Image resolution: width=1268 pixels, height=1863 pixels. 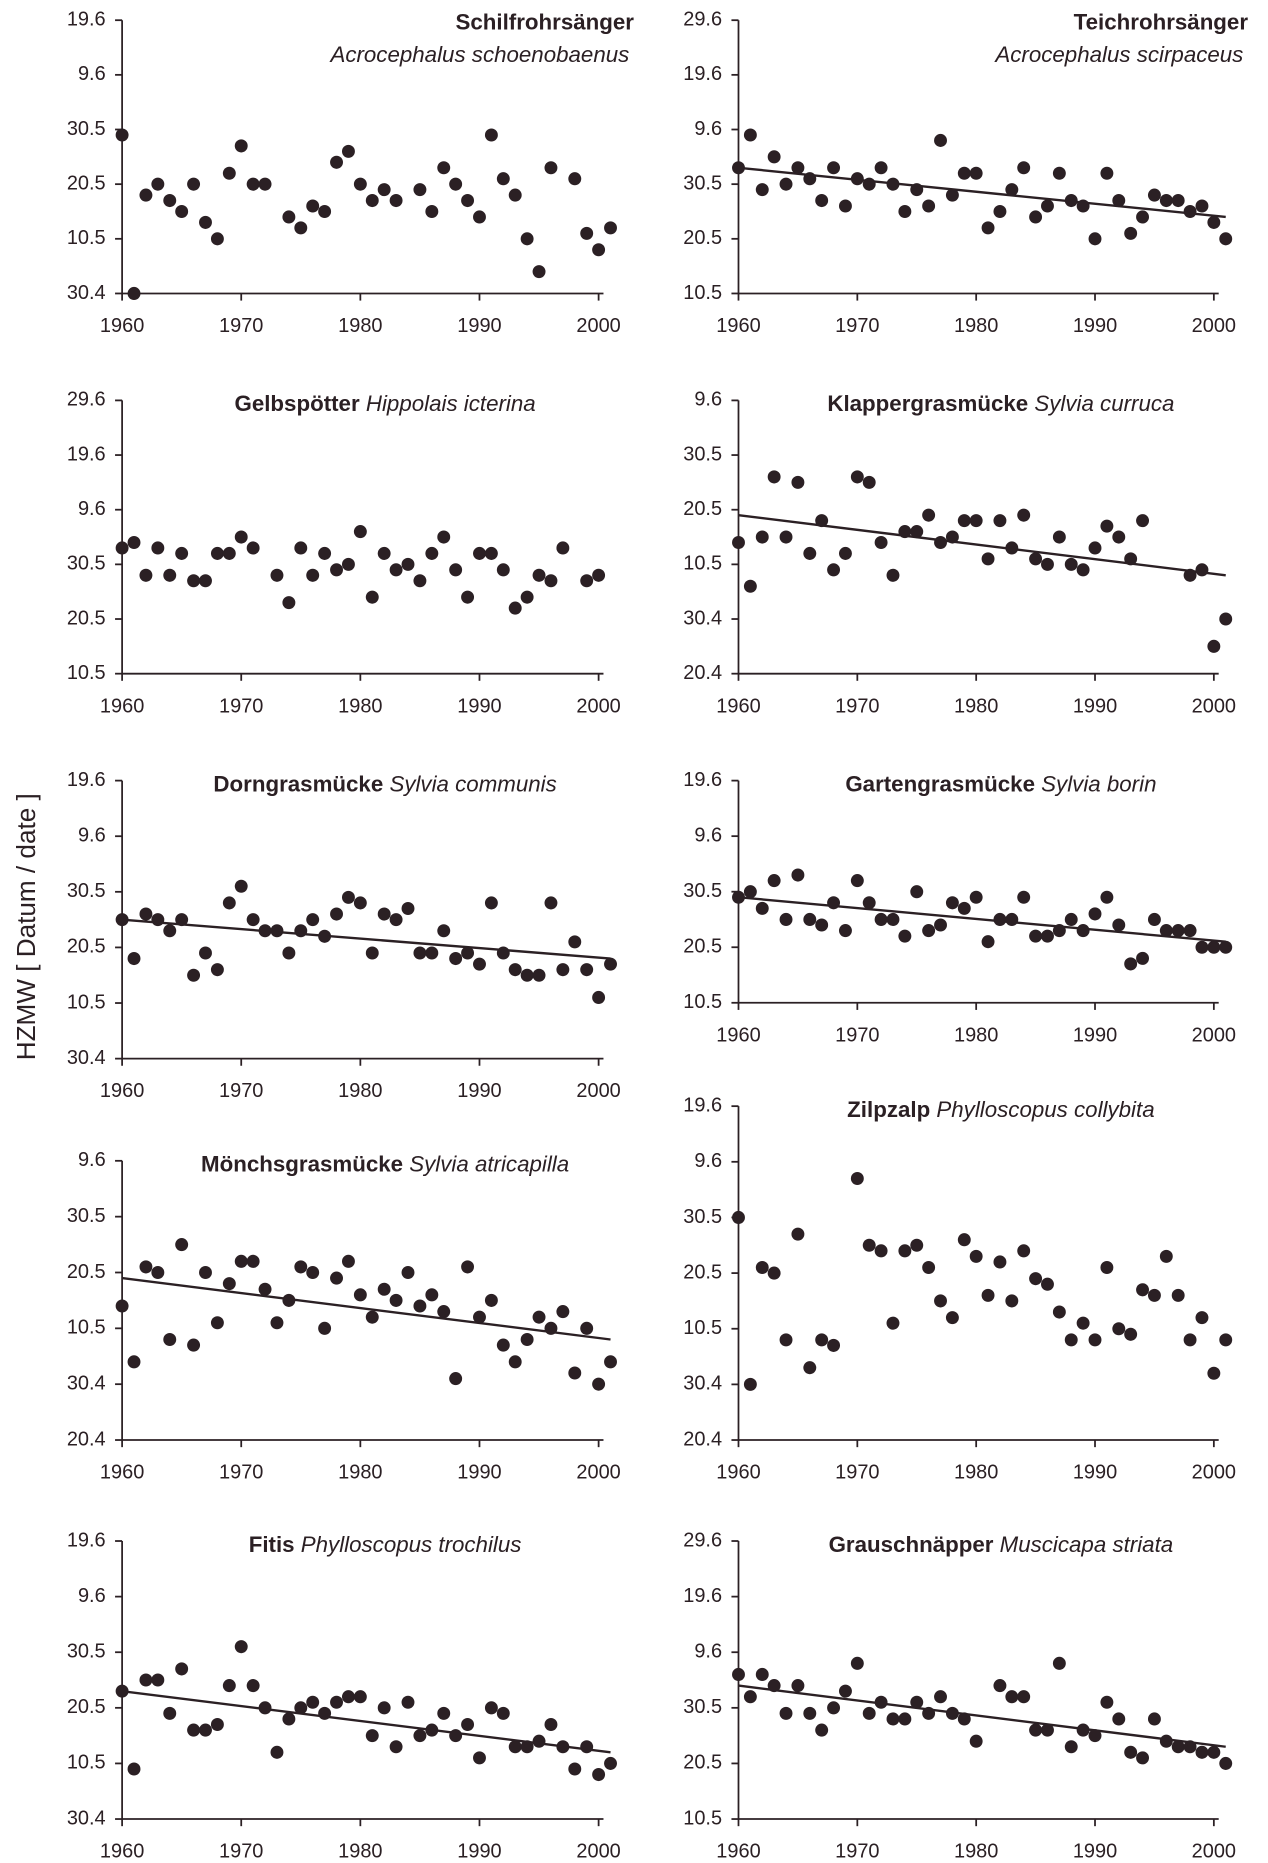 What do you see at coordinates (545, 22) in the screenshot?
I see `panel-title: Schilfrohrsänger` at bounding box center [545, 22].